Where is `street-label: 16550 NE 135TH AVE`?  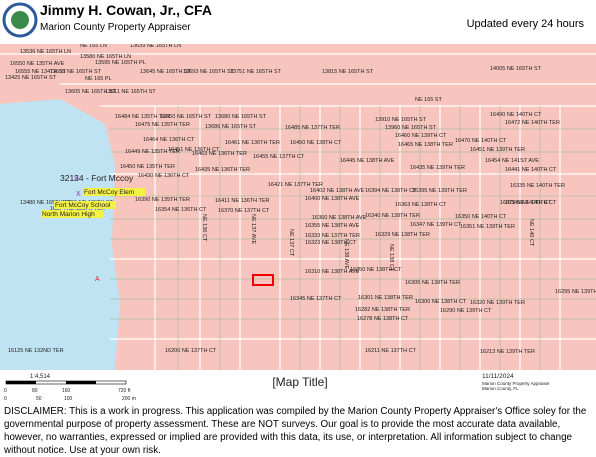
street-label: 16550 NE 135TH AVE is located at coordinates (37, 64).